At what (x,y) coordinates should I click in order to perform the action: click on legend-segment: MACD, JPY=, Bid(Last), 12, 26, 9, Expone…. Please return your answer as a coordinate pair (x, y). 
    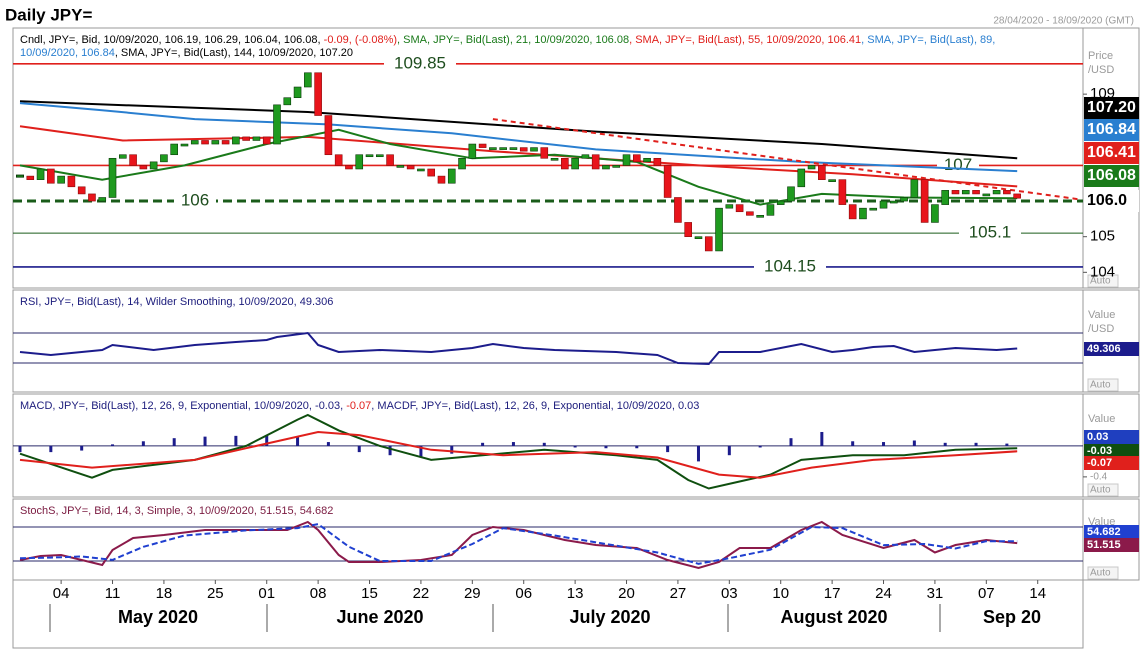
    Looking at the image, I should click on (183, 406).